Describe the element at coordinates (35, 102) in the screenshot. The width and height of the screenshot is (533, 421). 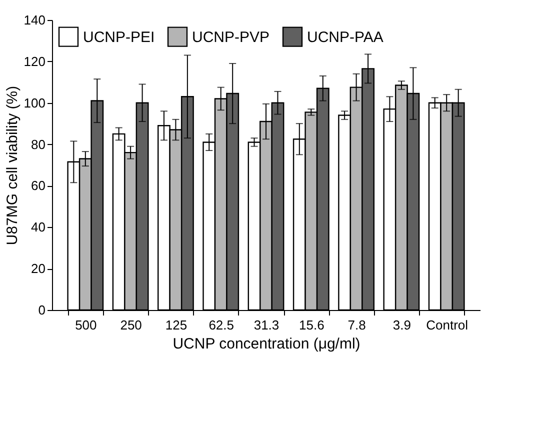
I see `y-tick-label: 100` at that location.